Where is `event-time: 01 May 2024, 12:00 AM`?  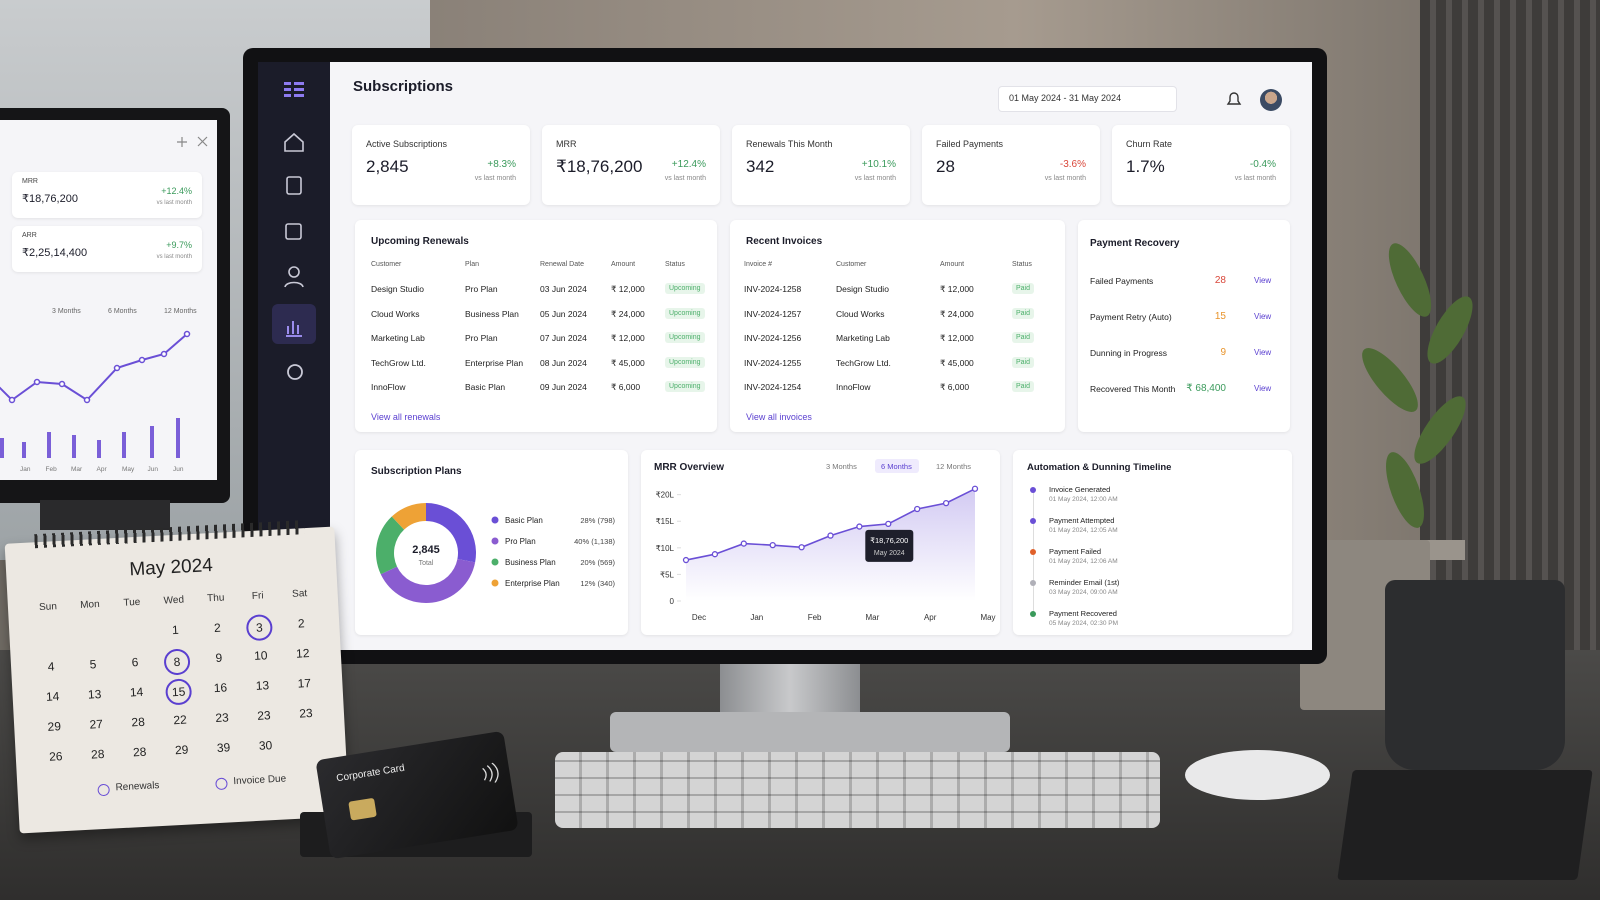 event-time: 01 May 2024, 12:00 AM is located at coordinates (1083, 499).